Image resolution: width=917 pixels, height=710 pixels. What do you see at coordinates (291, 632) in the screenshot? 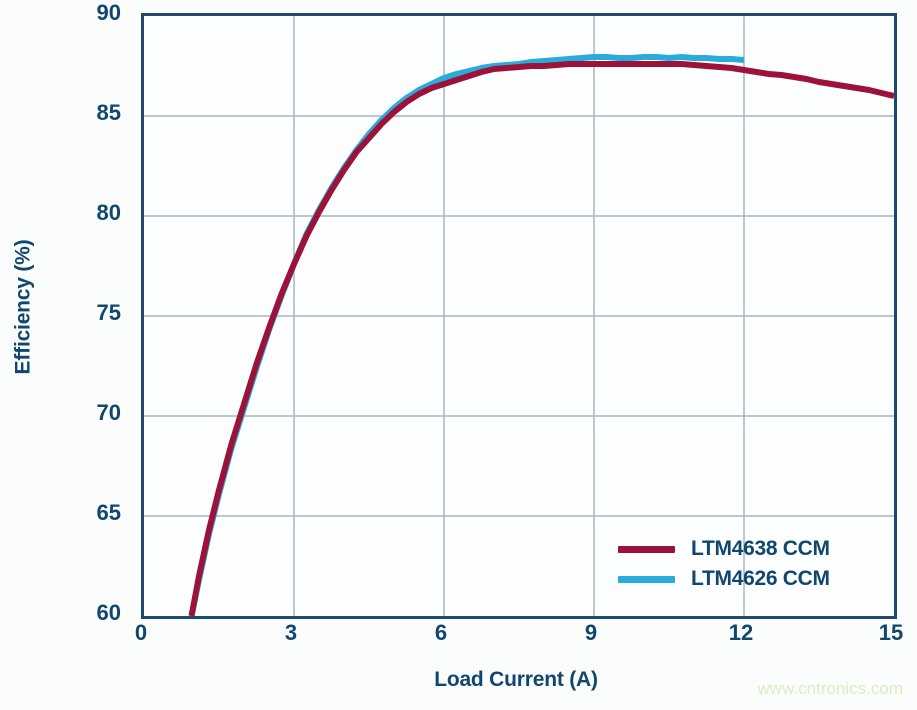
I see `x-tick-label: 3` at bounding box center [291, 632].